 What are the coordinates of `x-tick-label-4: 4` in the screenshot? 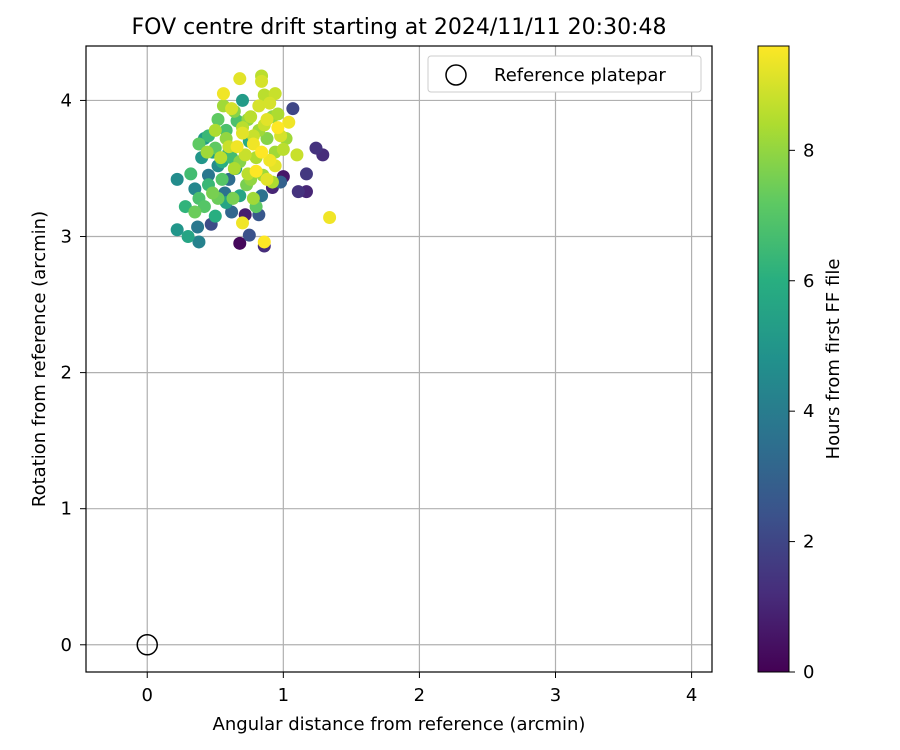 It's located at (691, 695).